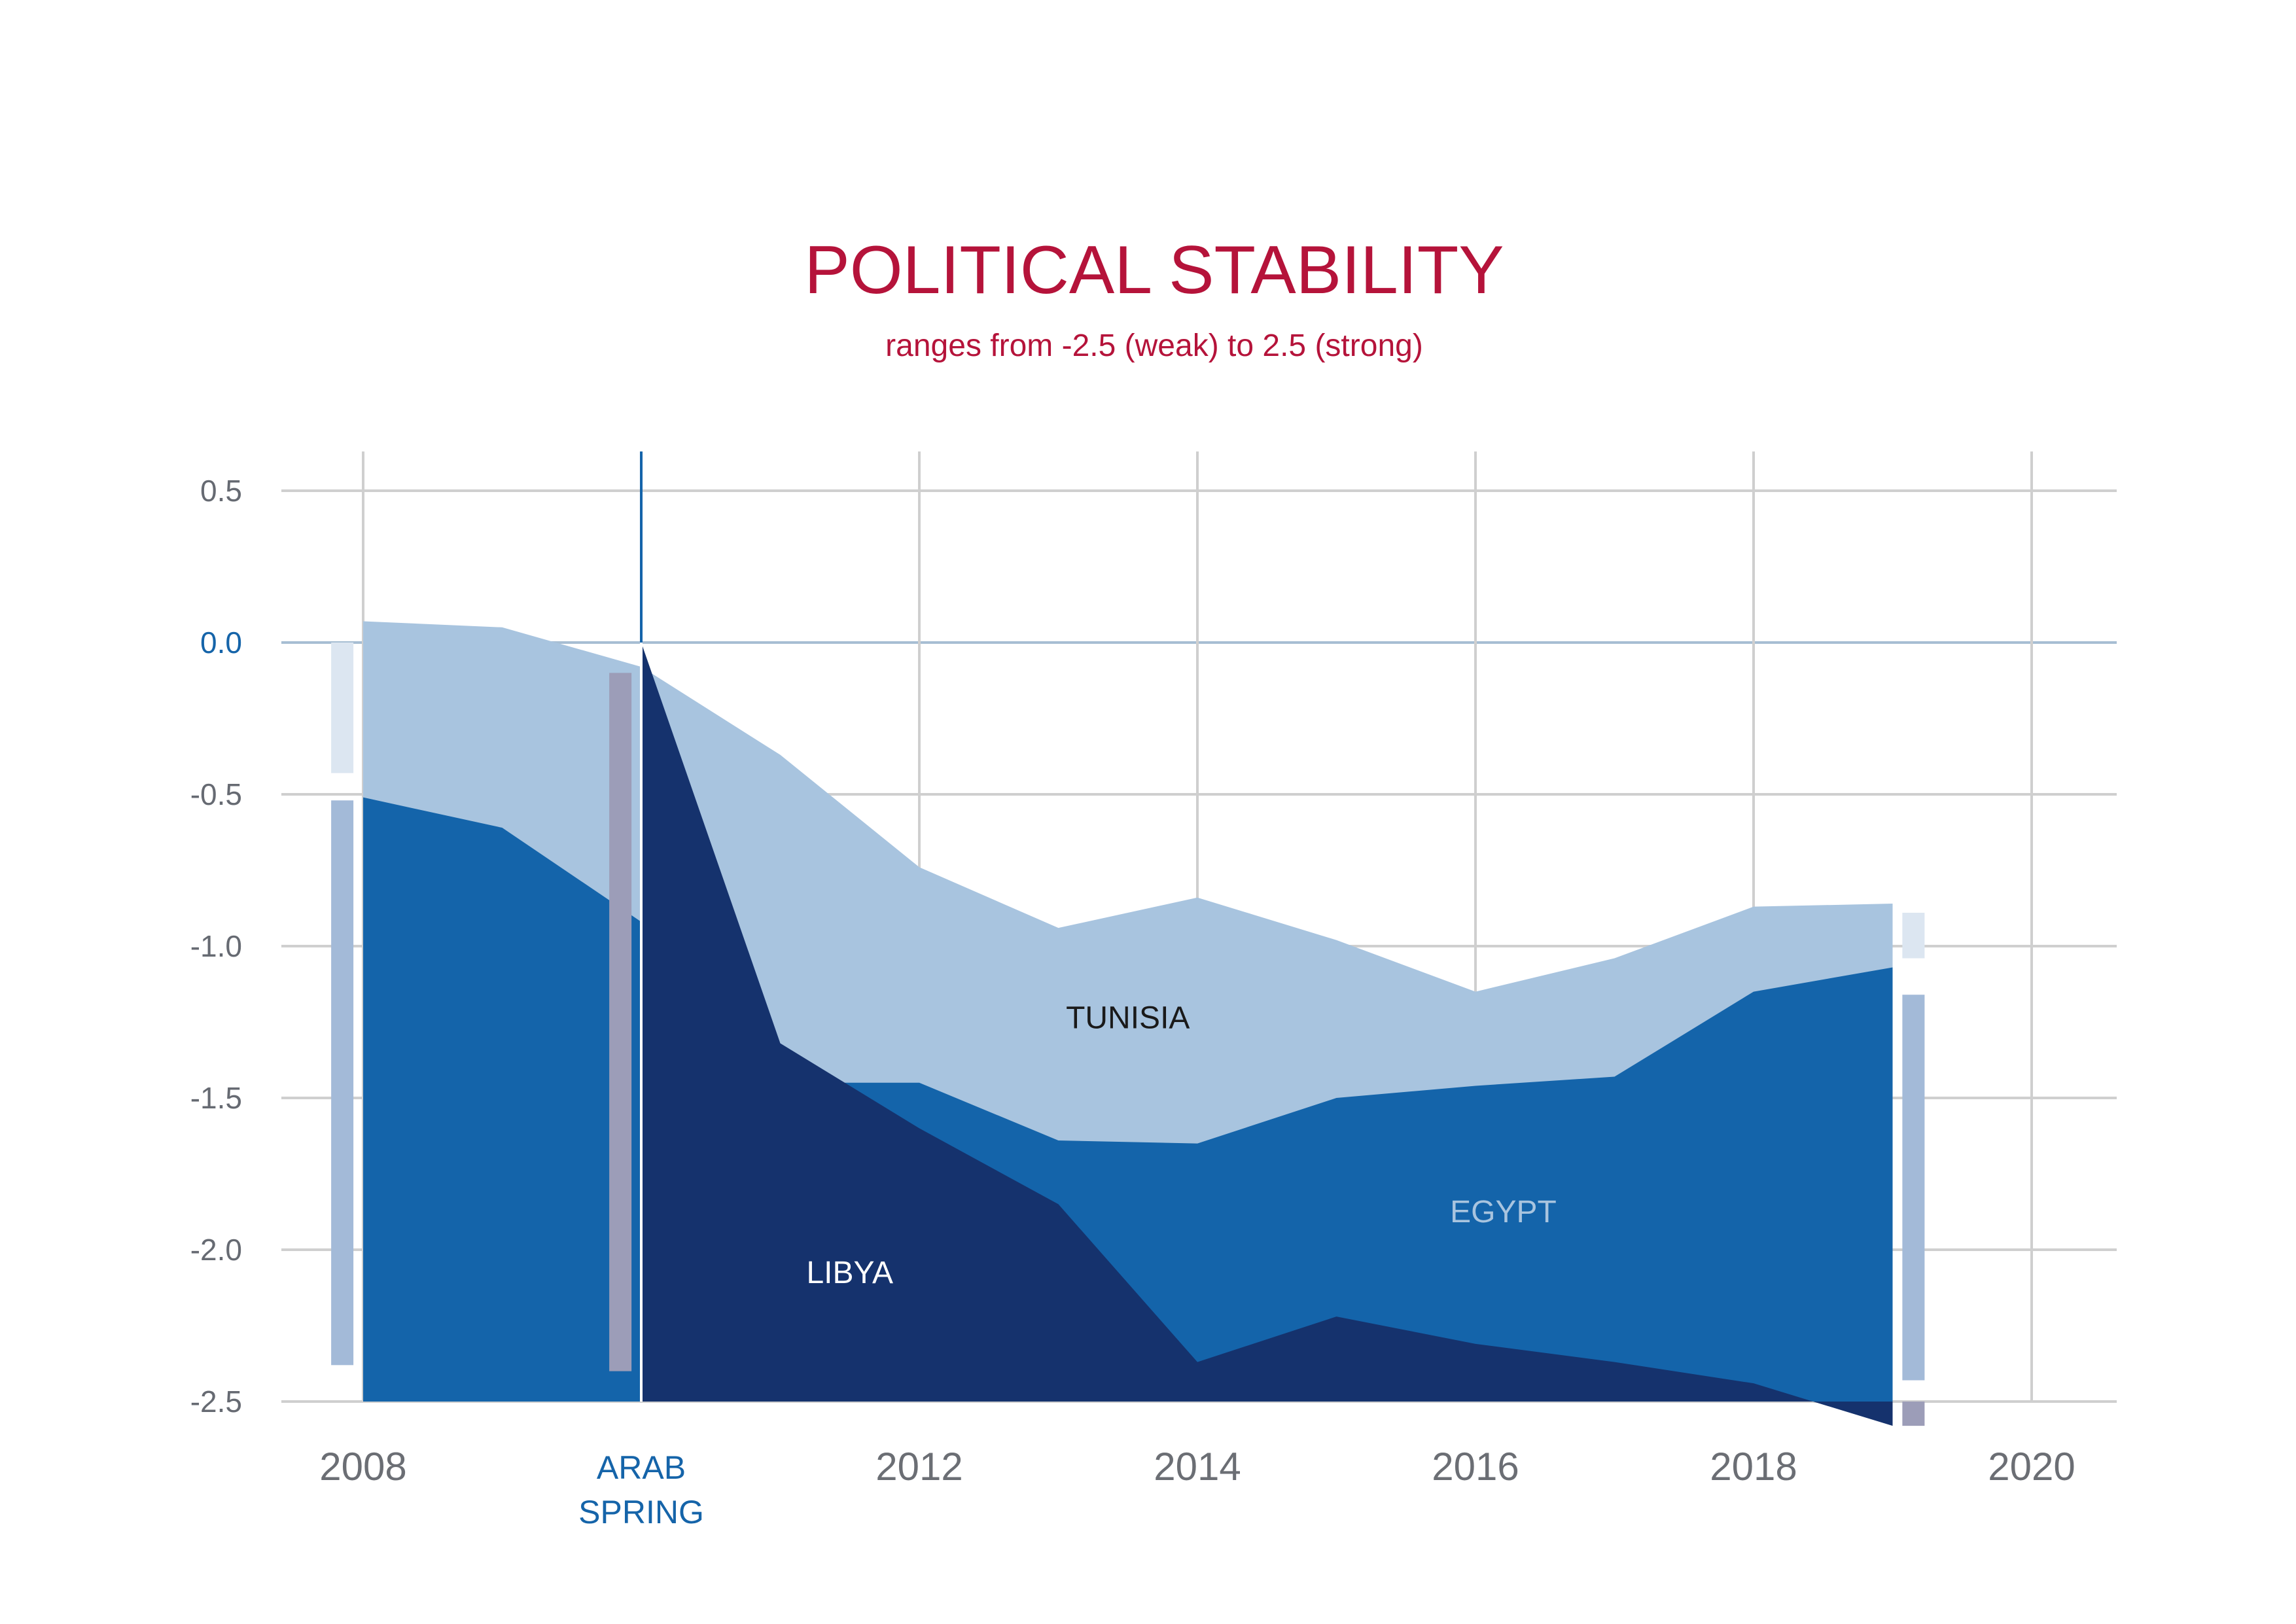 This screenshot has width=2296, height=1624. What do you see at coordinates (919, 1467) in the screenshot?
I see `x-tick-label-1: 2012` at bounding box center [919, 1467].